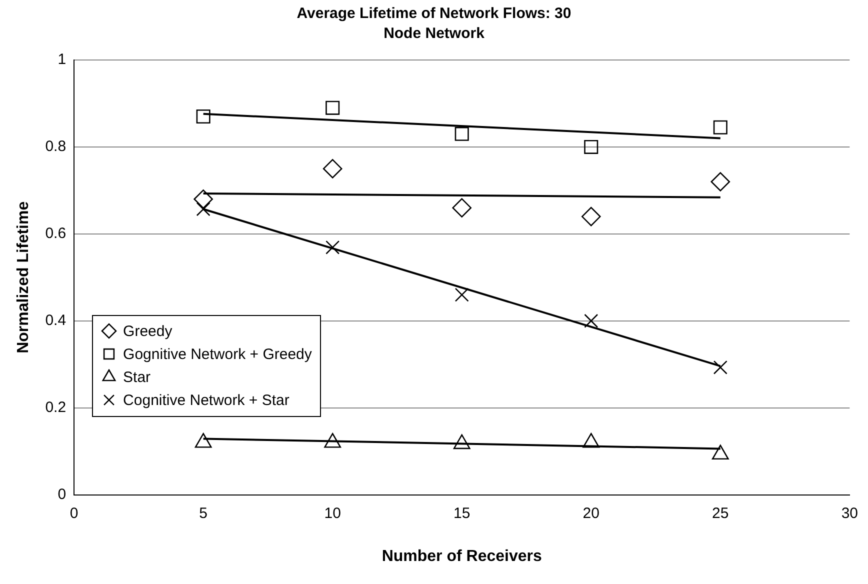 This screenshot has width=868, height=584. Describe the element at coordinates (434, 24) in the screenshot. I see `chart-title: Average Lifetime of Network Flows: 30 Node Network` at that location.